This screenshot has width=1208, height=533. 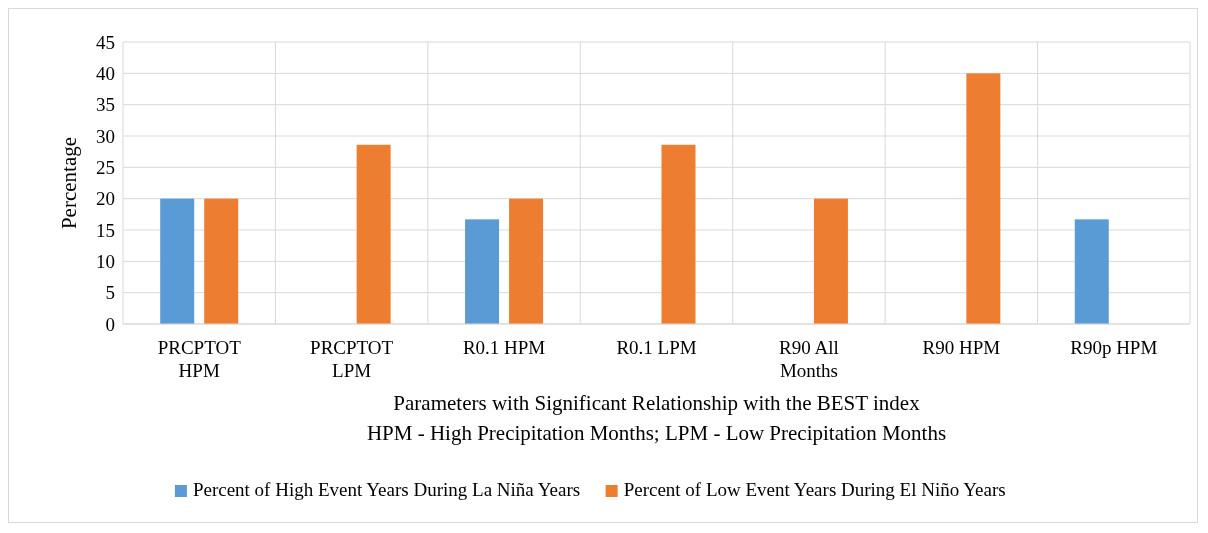 I want to click on legend-label: Percent of High Event Years During La Niña Years, so click(x=386, y=489).